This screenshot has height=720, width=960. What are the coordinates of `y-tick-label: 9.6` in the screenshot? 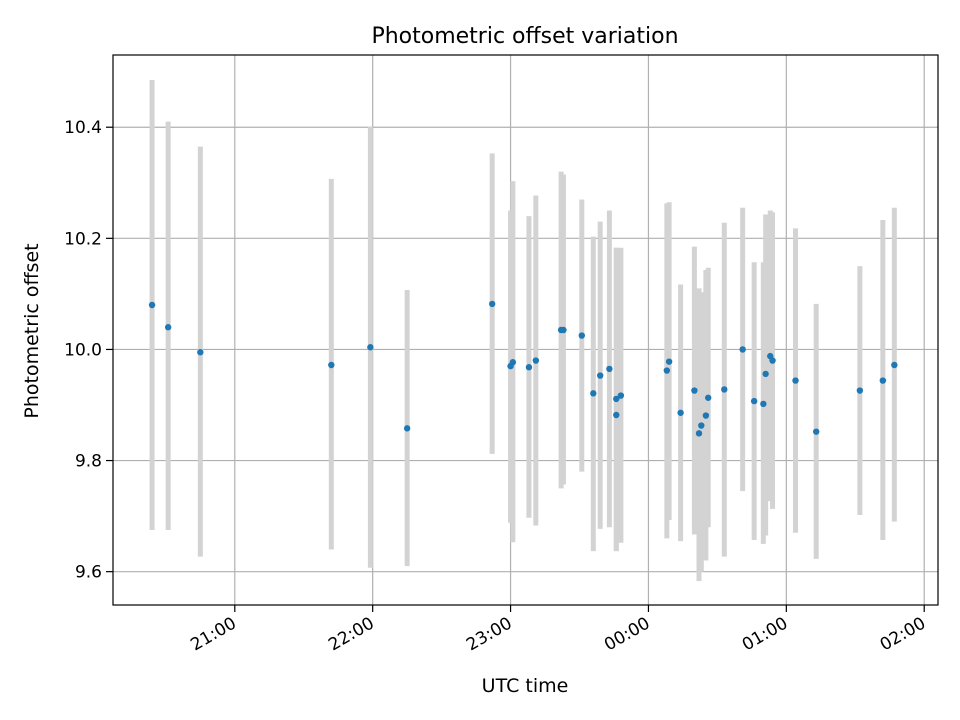 It's located at (88, 573).